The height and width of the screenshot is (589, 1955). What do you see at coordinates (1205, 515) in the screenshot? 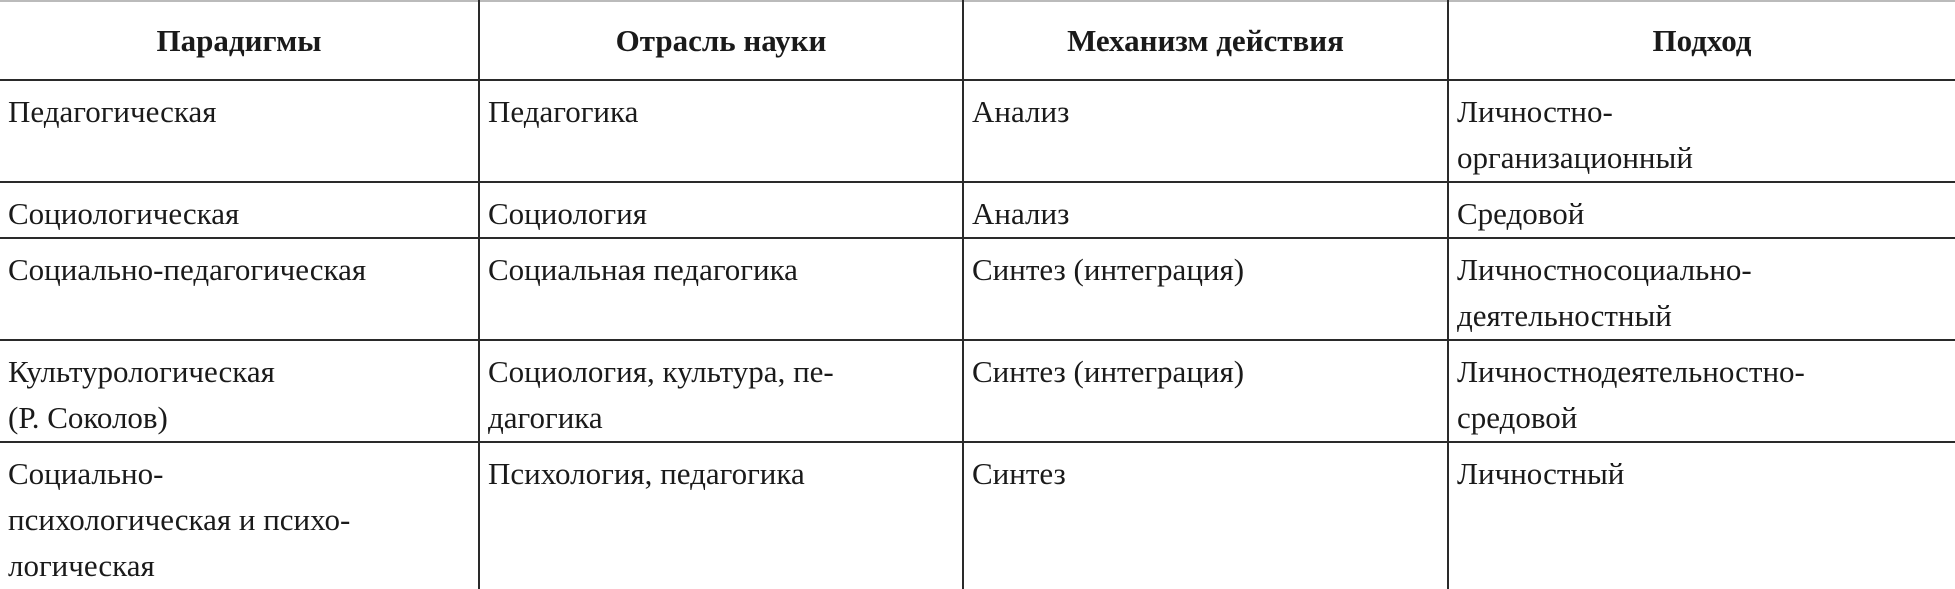
I see `cell: Синтез` at bounding box center [1205, 515].